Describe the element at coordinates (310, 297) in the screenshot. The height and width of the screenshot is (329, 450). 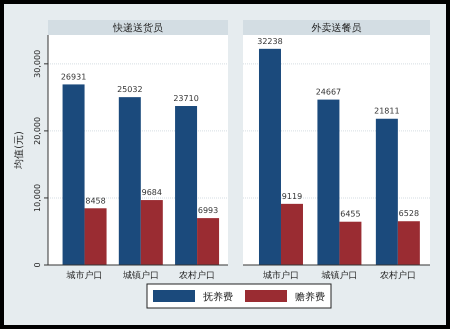
I see `legend-label: 赡养费` at that location.